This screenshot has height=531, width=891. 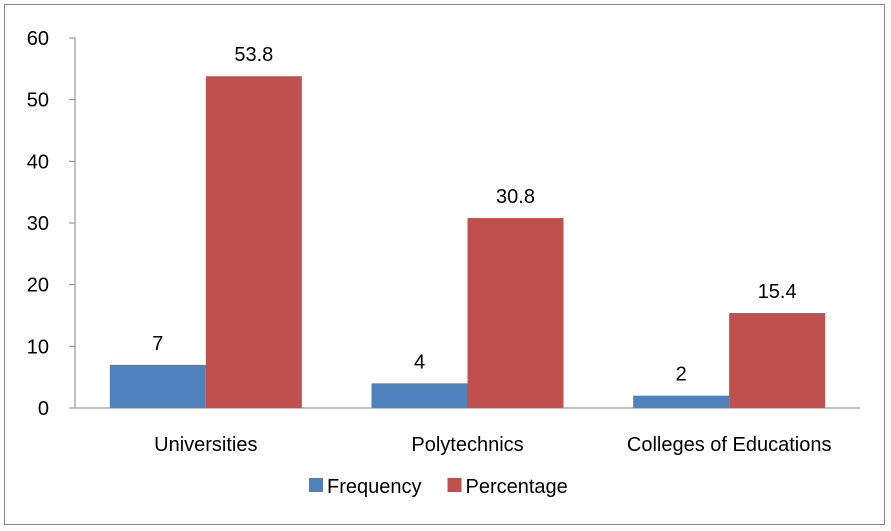 What do you see at coordinates (157, 344) in the screenshot?
I see `data-label-frequency-1: 7` at bounding box center [157, 344].